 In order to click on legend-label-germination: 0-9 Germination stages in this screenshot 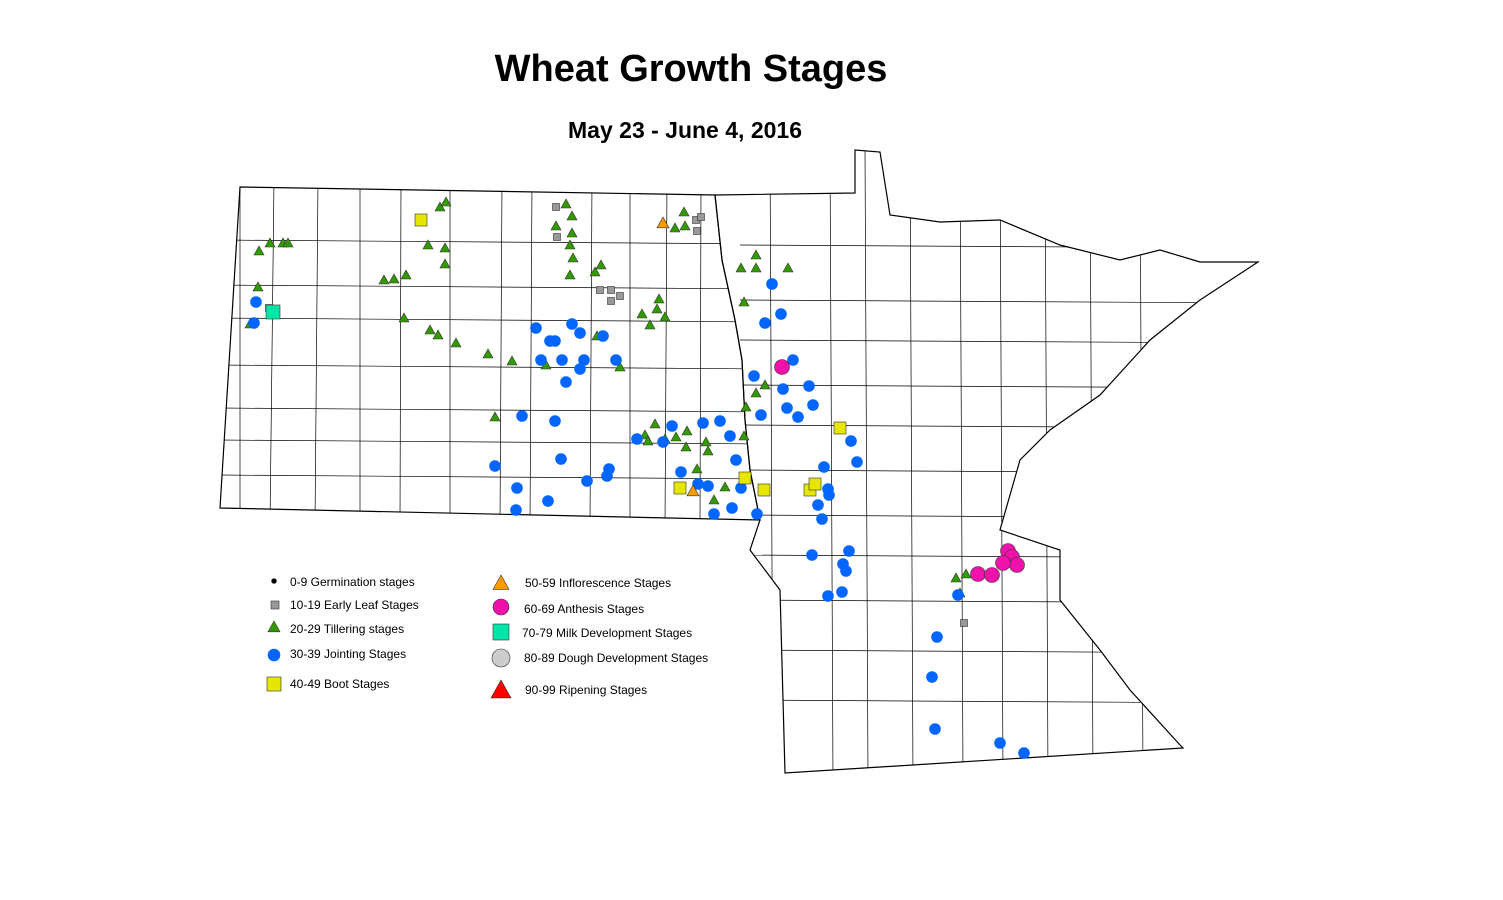, I will do `click(352, 582)`.